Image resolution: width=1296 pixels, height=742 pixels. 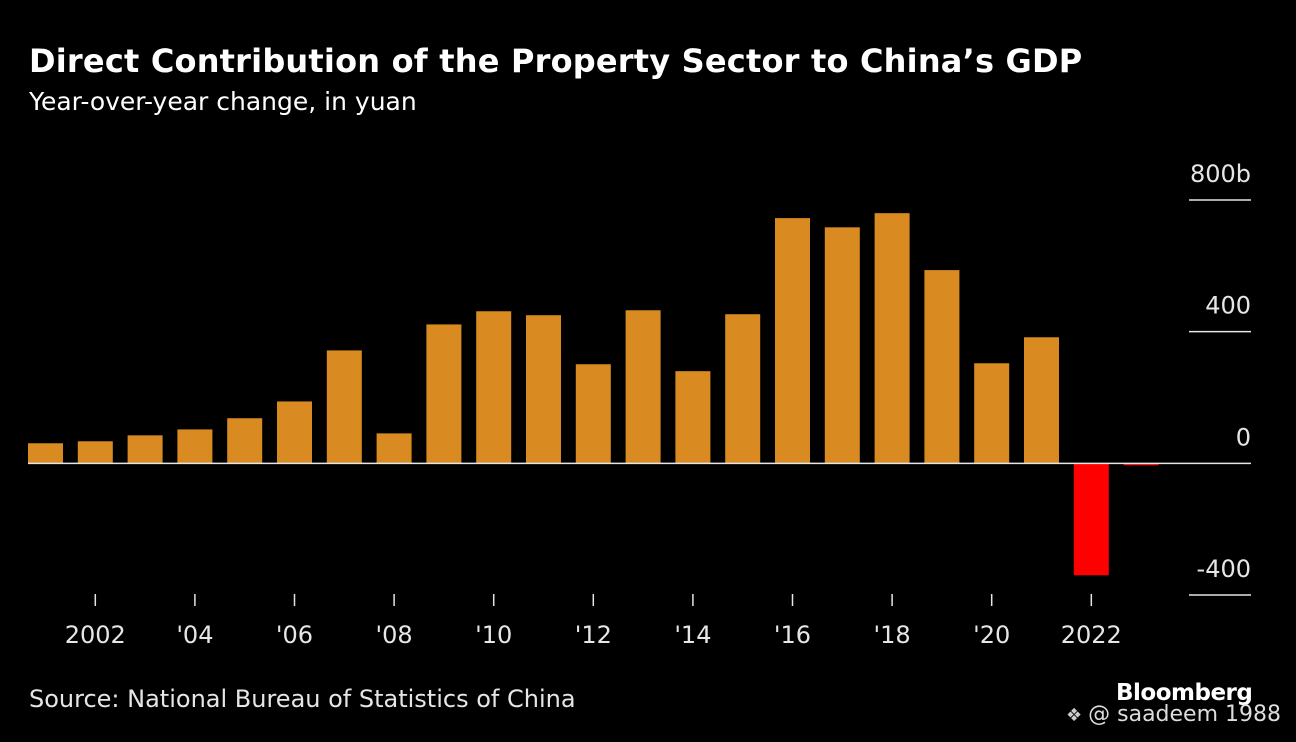 What do you see at coordinates (991, 635) in the screenshot?
I see `x-tick-label: '20` at bounding box center [991, 635].